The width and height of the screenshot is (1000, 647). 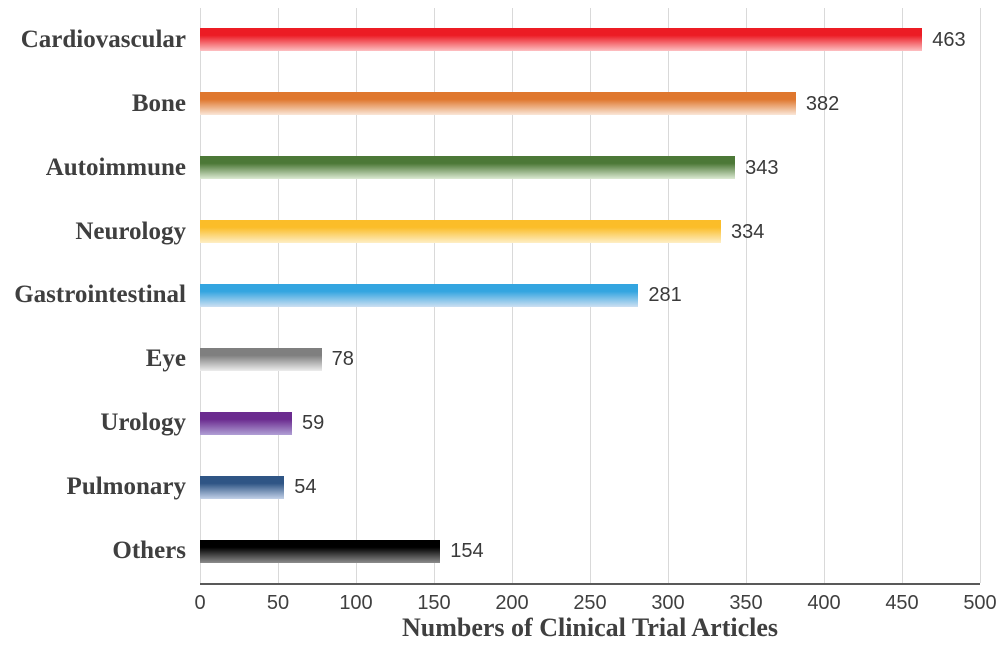 I want to click on bar-neurology, so click(x=461, y=232).